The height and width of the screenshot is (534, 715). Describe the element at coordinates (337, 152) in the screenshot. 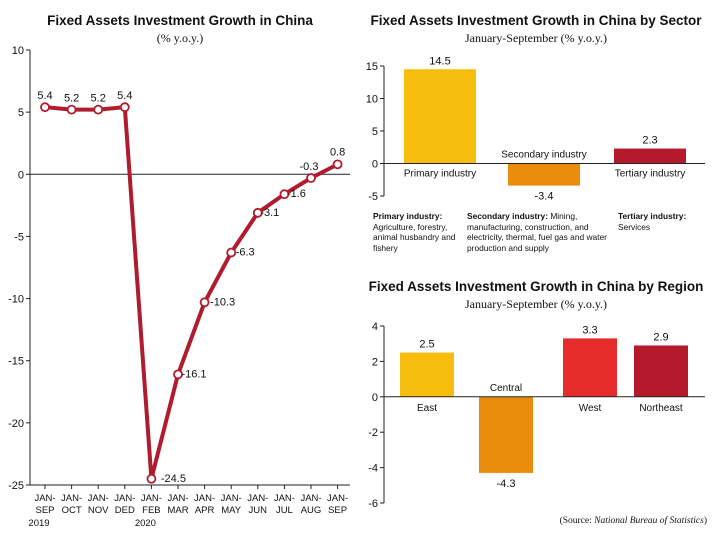

I see `data-label: 0.8` at that location.